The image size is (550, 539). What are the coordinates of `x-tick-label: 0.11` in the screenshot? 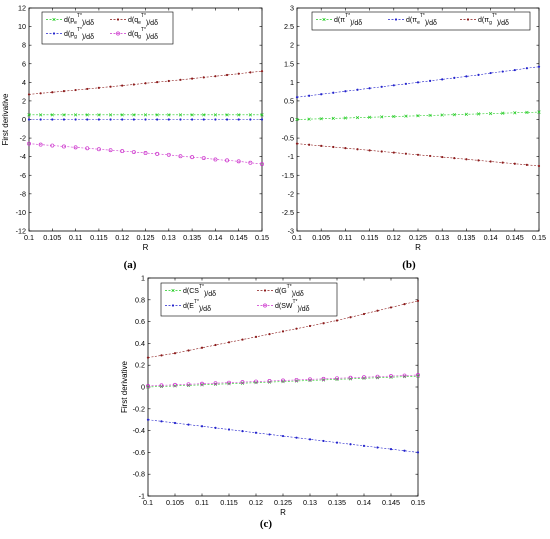 It's located at (345, 237).